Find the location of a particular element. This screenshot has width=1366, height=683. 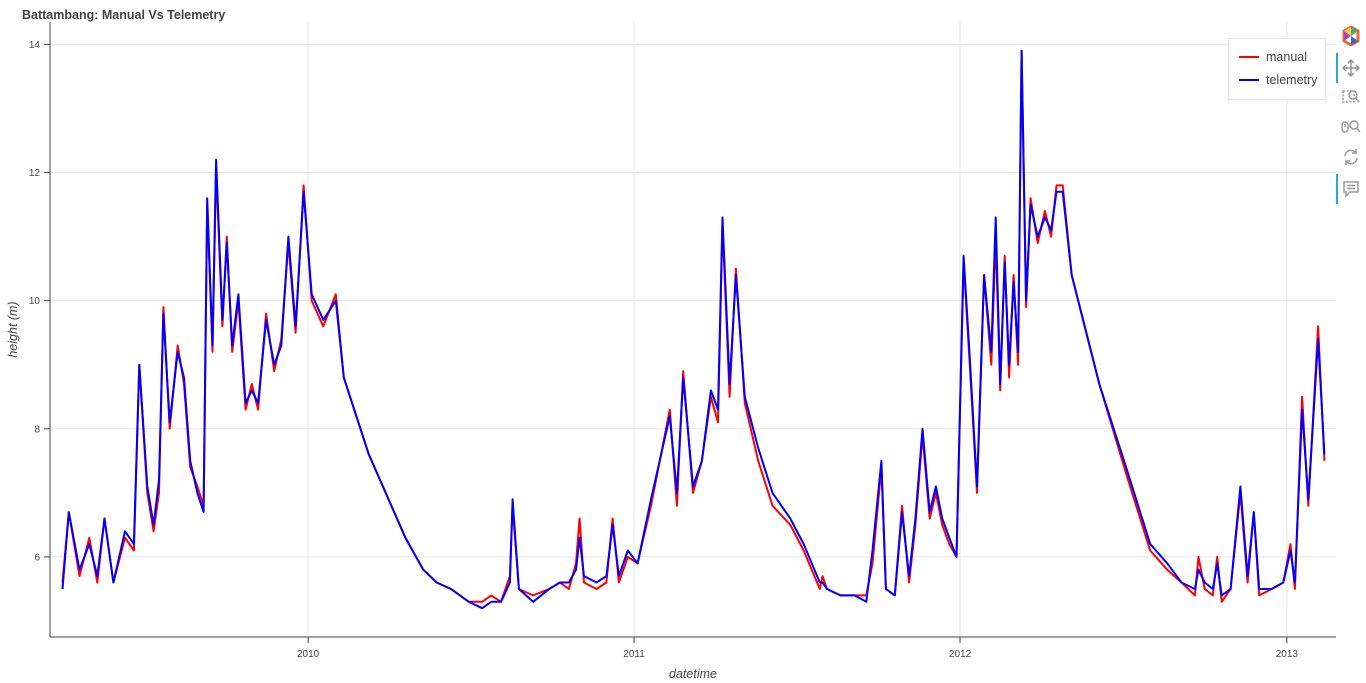

x-tick-label: 2012 is located at coordinates (960, 654).